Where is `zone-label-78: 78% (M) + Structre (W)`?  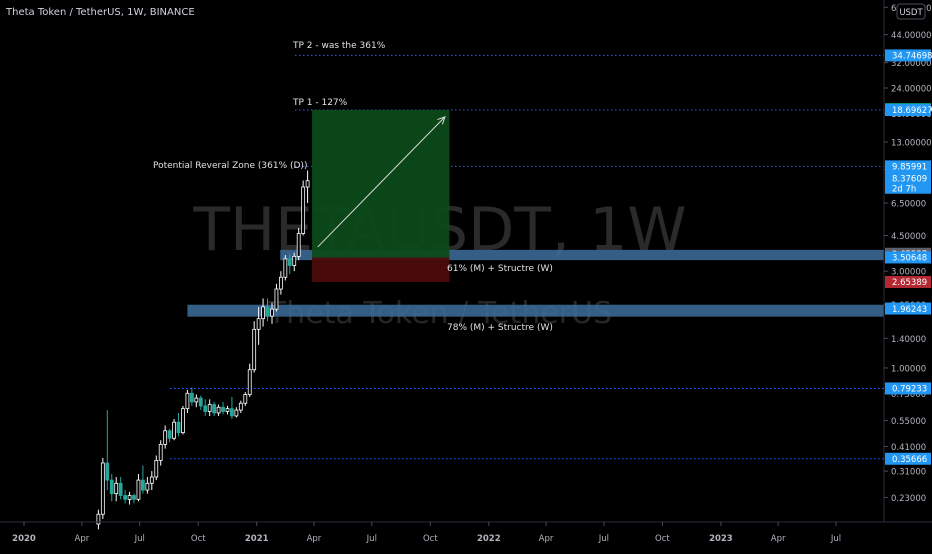 zone-label-78: 78% (M) + Structre (W) is located at coordinates (500, 328).